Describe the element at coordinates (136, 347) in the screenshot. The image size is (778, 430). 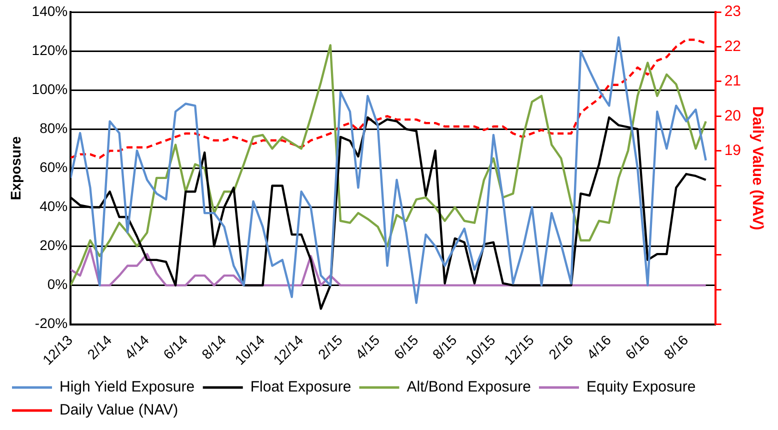
I see `x-tick-label: 4/14` at that location.